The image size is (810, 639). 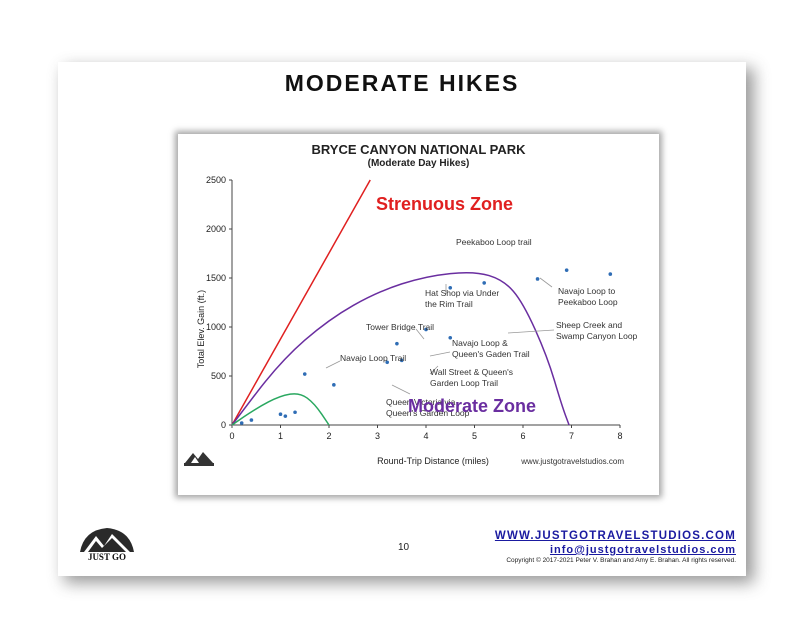 What do you see at coordinates (301, 302) in the screenshot?
I see `strenuous-boundary-line` at bounding box center [301, 302].